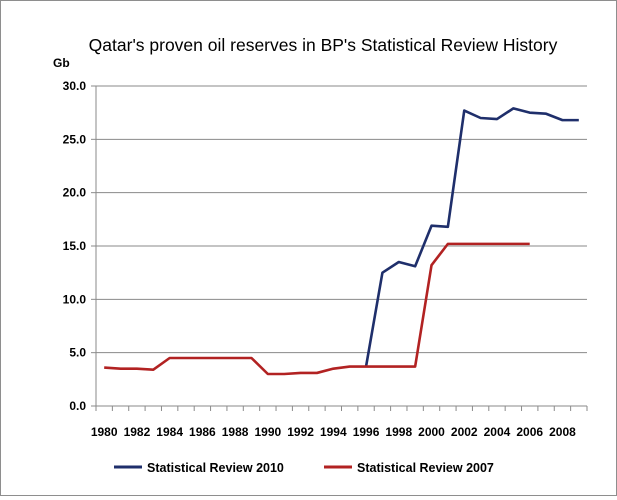 This screenshot has width=617, height=500. I want to click on y-tick-label: 25.0, so click(75, 139).